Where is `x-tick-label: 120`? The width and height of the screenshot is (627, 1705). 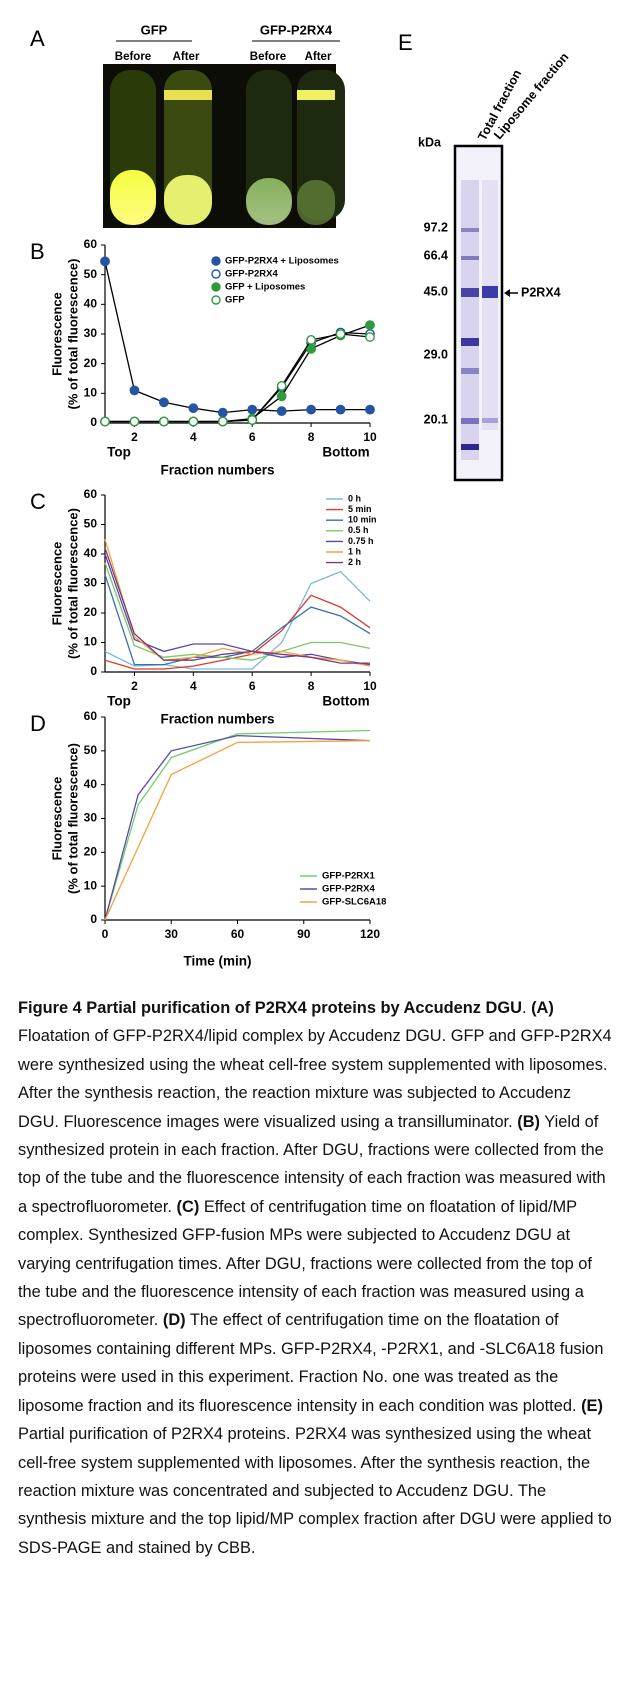
x-tick-label: 120 is located at coordinates (370, 934).